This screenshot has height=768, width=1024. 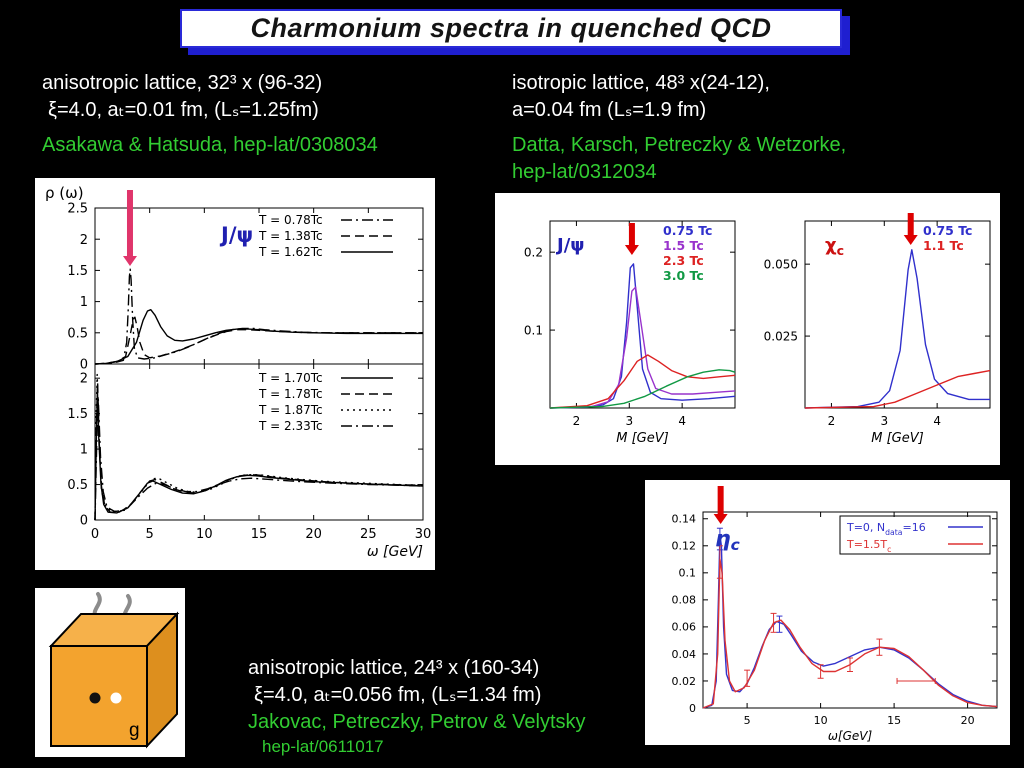 I want to click on reference-datta-line-1: Datta, Karsch, Petreczky & Wetzorke,, so click(x=679, y=145).